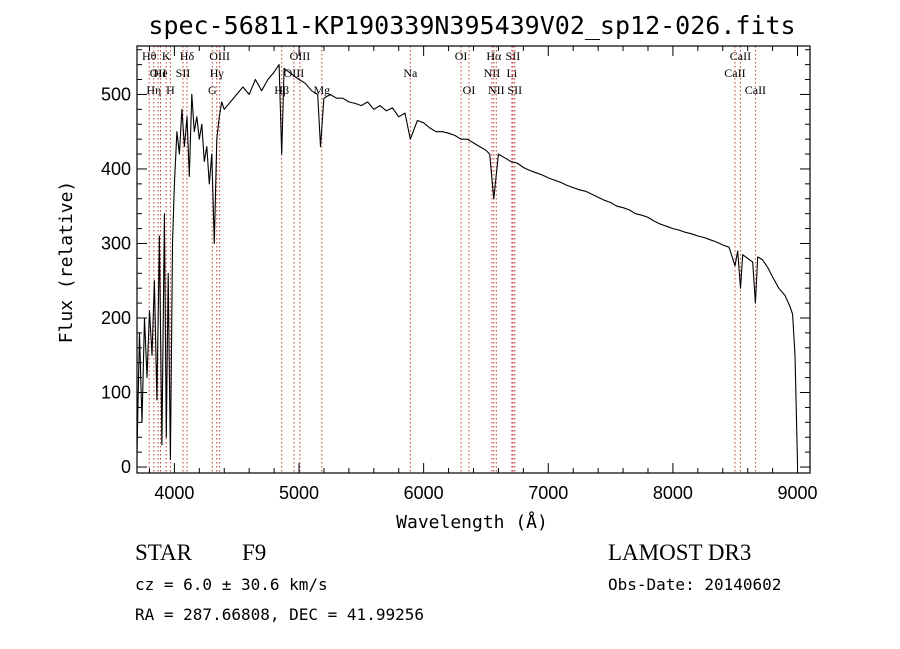 The width and height of the screenshot is (900, 649). Describe the element at coordinates (410, 73) in the screenshot. I see `line-marker-label-15: Na` at that location.